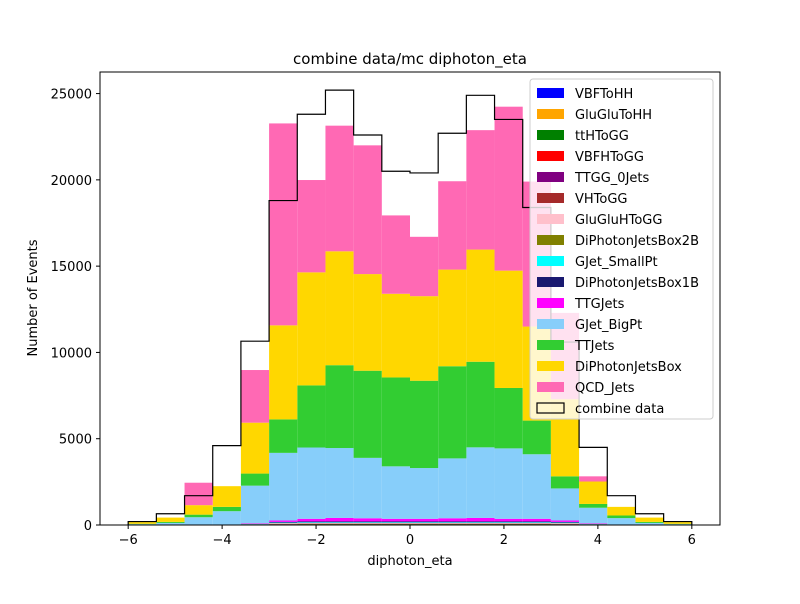 This screenshot has height=604, width=800. Describe the element at coordinates (602, 136) in the screenshot. I see `legend-label-tthtogg: ttHToGG` at that location.